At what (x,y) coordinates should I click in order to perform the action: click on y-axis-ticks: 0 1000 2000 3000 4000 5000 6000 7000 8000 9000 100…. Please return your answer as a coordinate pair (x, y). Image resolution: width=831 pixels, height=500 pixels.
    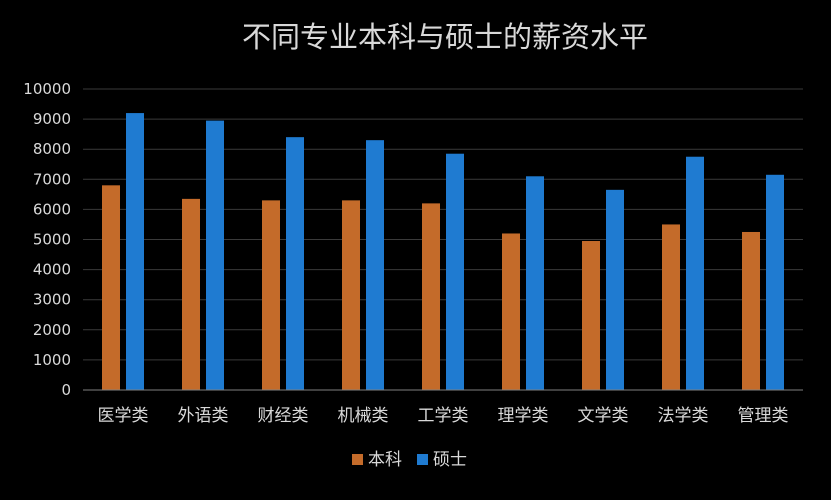
    Looking at the image, I should click on (47, 239).